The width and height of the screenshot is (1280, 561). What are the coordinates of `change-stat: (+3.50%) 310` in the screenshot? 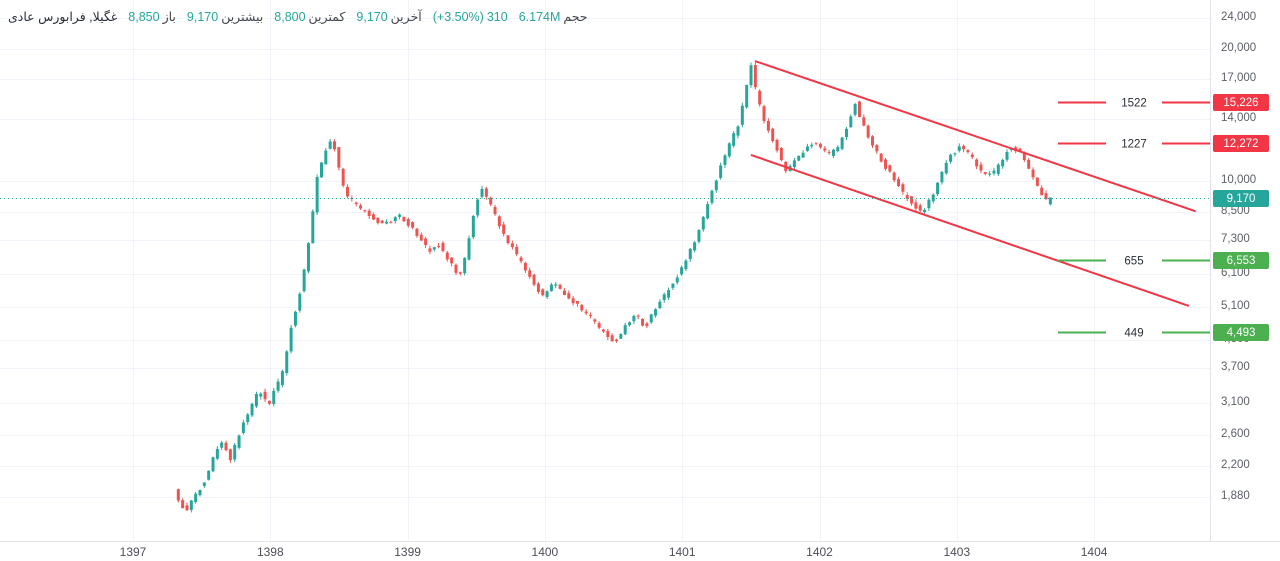 It's located at (470, 17).